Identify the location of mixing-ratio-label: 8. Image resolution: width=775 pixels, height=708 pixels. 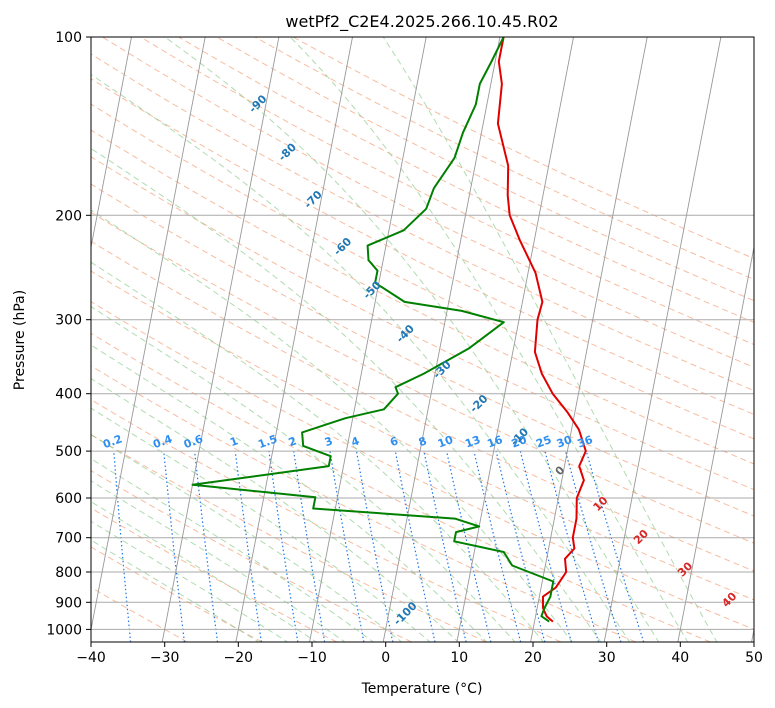
(423, 441).